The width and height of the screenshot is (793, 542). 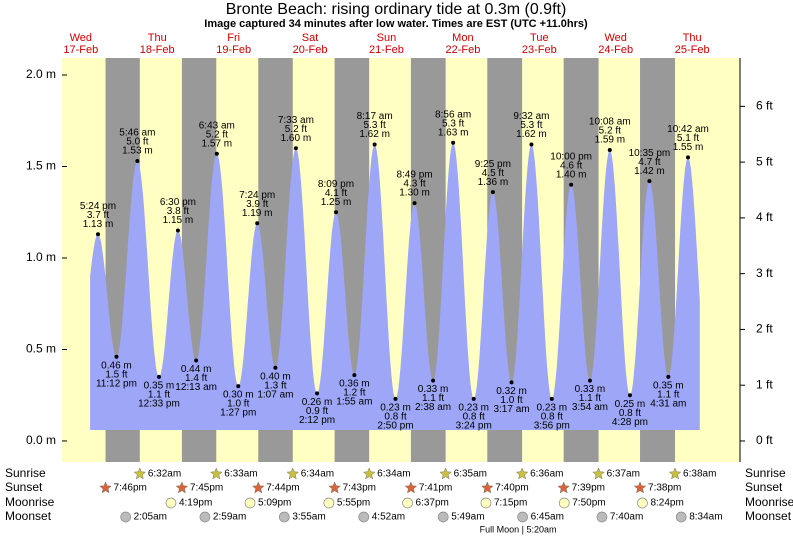 What do you see at coordinates (668, 404) in the screenshot?
I see `tide-label-time: 4:31 am` at bounding box center [668, 404].